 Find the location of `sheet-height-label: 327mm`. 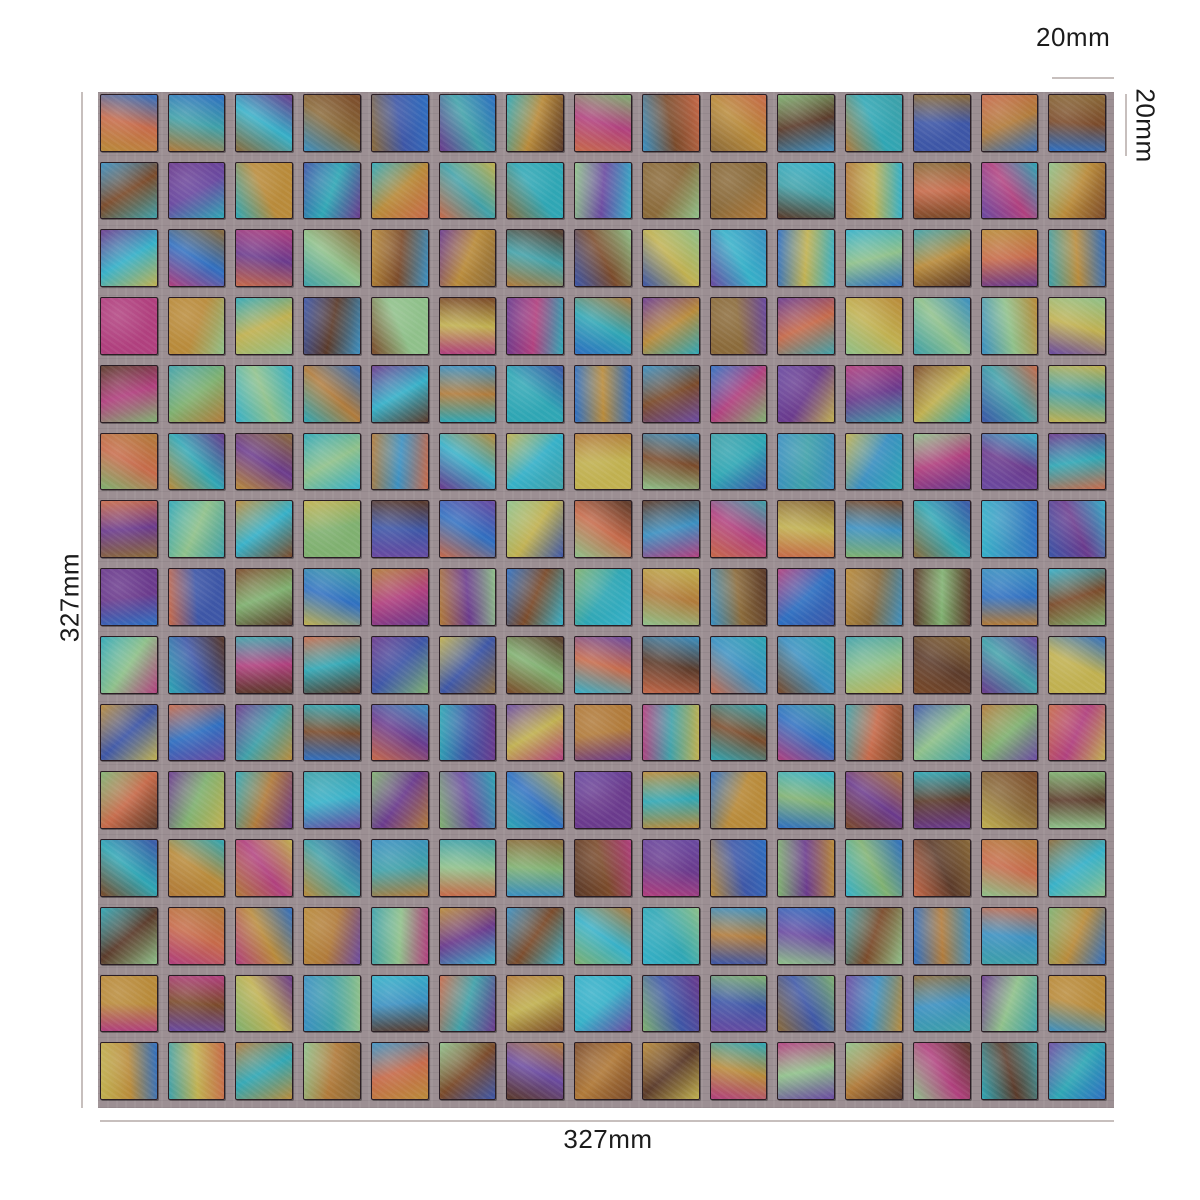

sheet-height-label: 327mm is located at coordinates (69, 597).